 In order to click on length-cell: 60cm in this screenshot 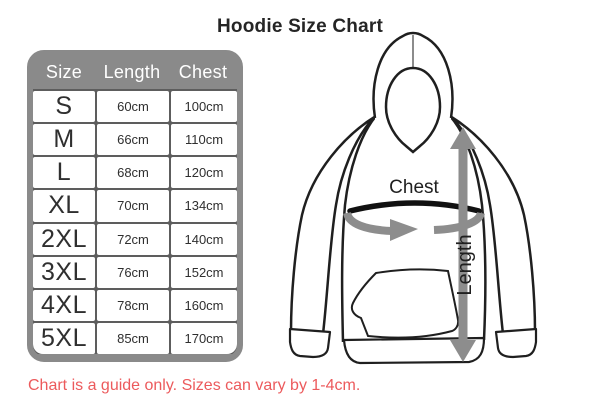, I will do `click(133, 107)`.